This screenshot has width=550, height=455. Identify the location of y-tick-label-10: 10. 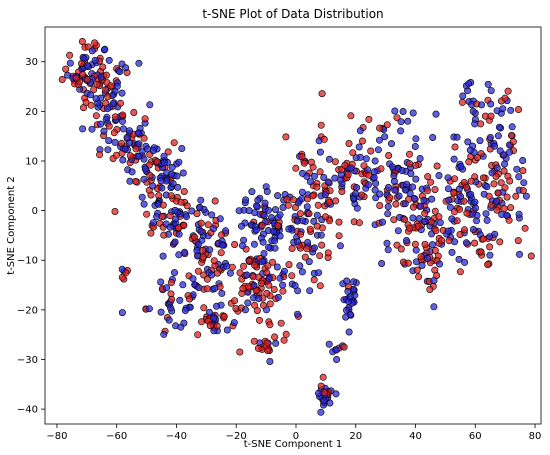
(31, 161).